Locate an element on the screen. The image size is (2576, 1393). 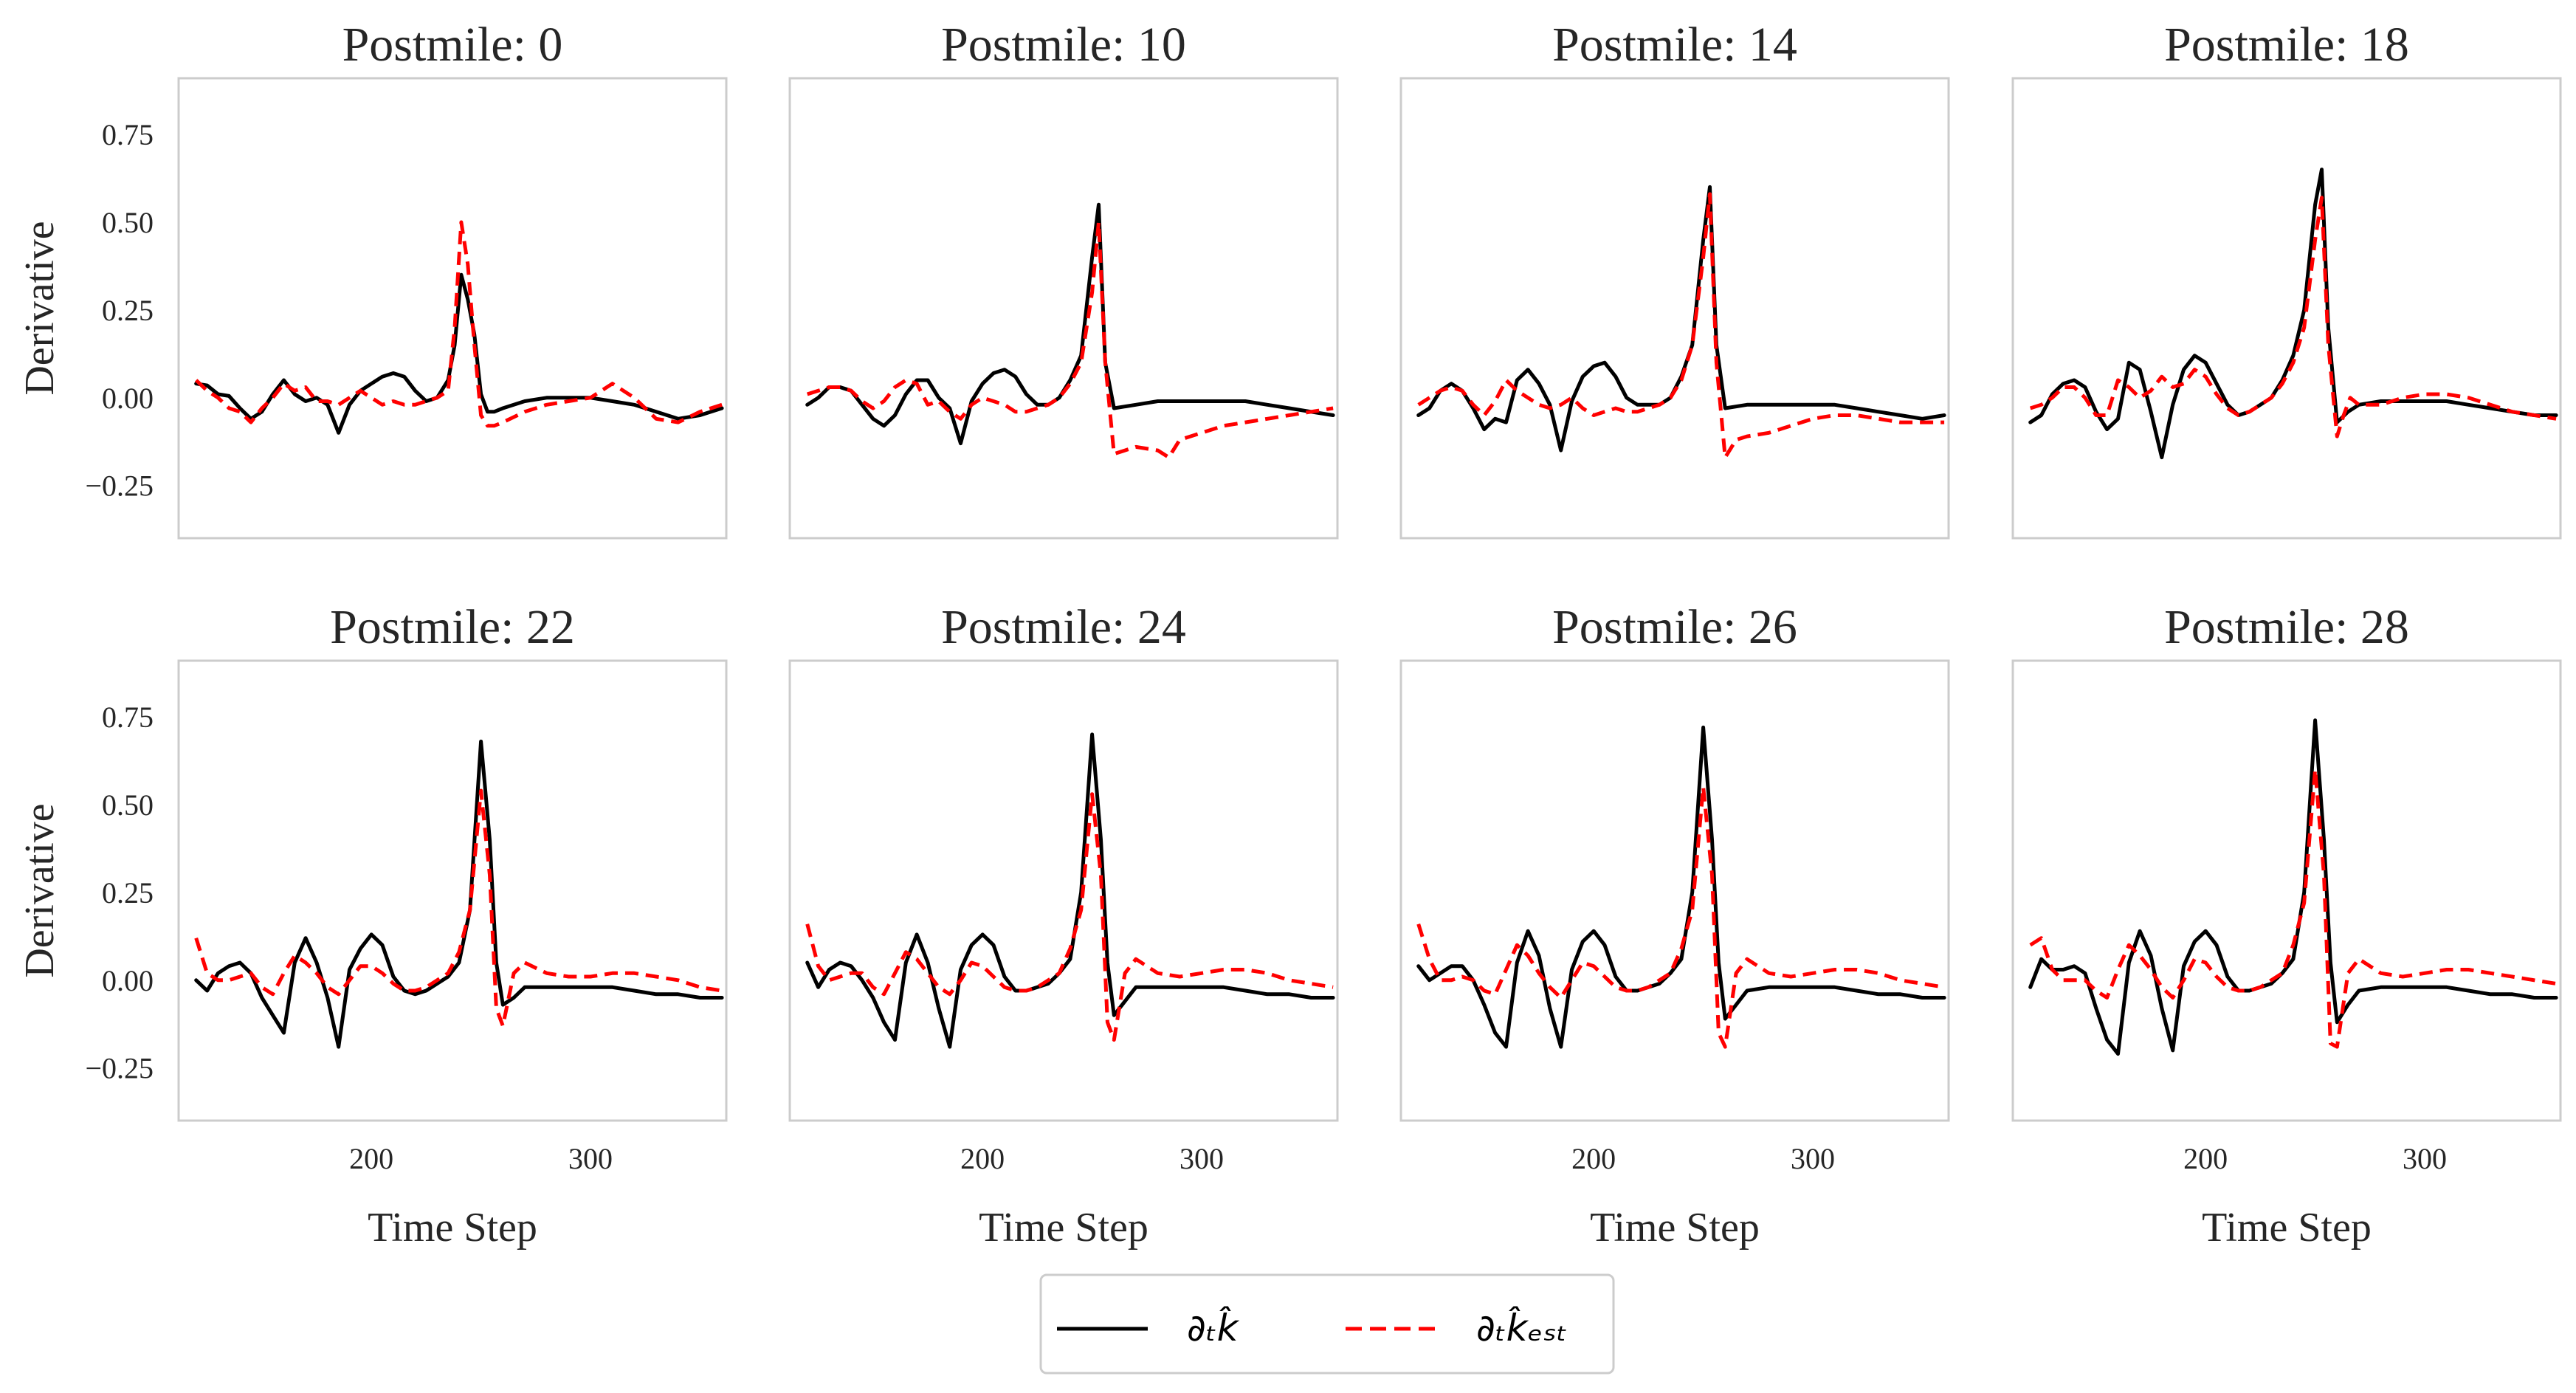
subplot-7: Postmile: 26 Time Step 200 300 is located at coordinates (1675, 925).